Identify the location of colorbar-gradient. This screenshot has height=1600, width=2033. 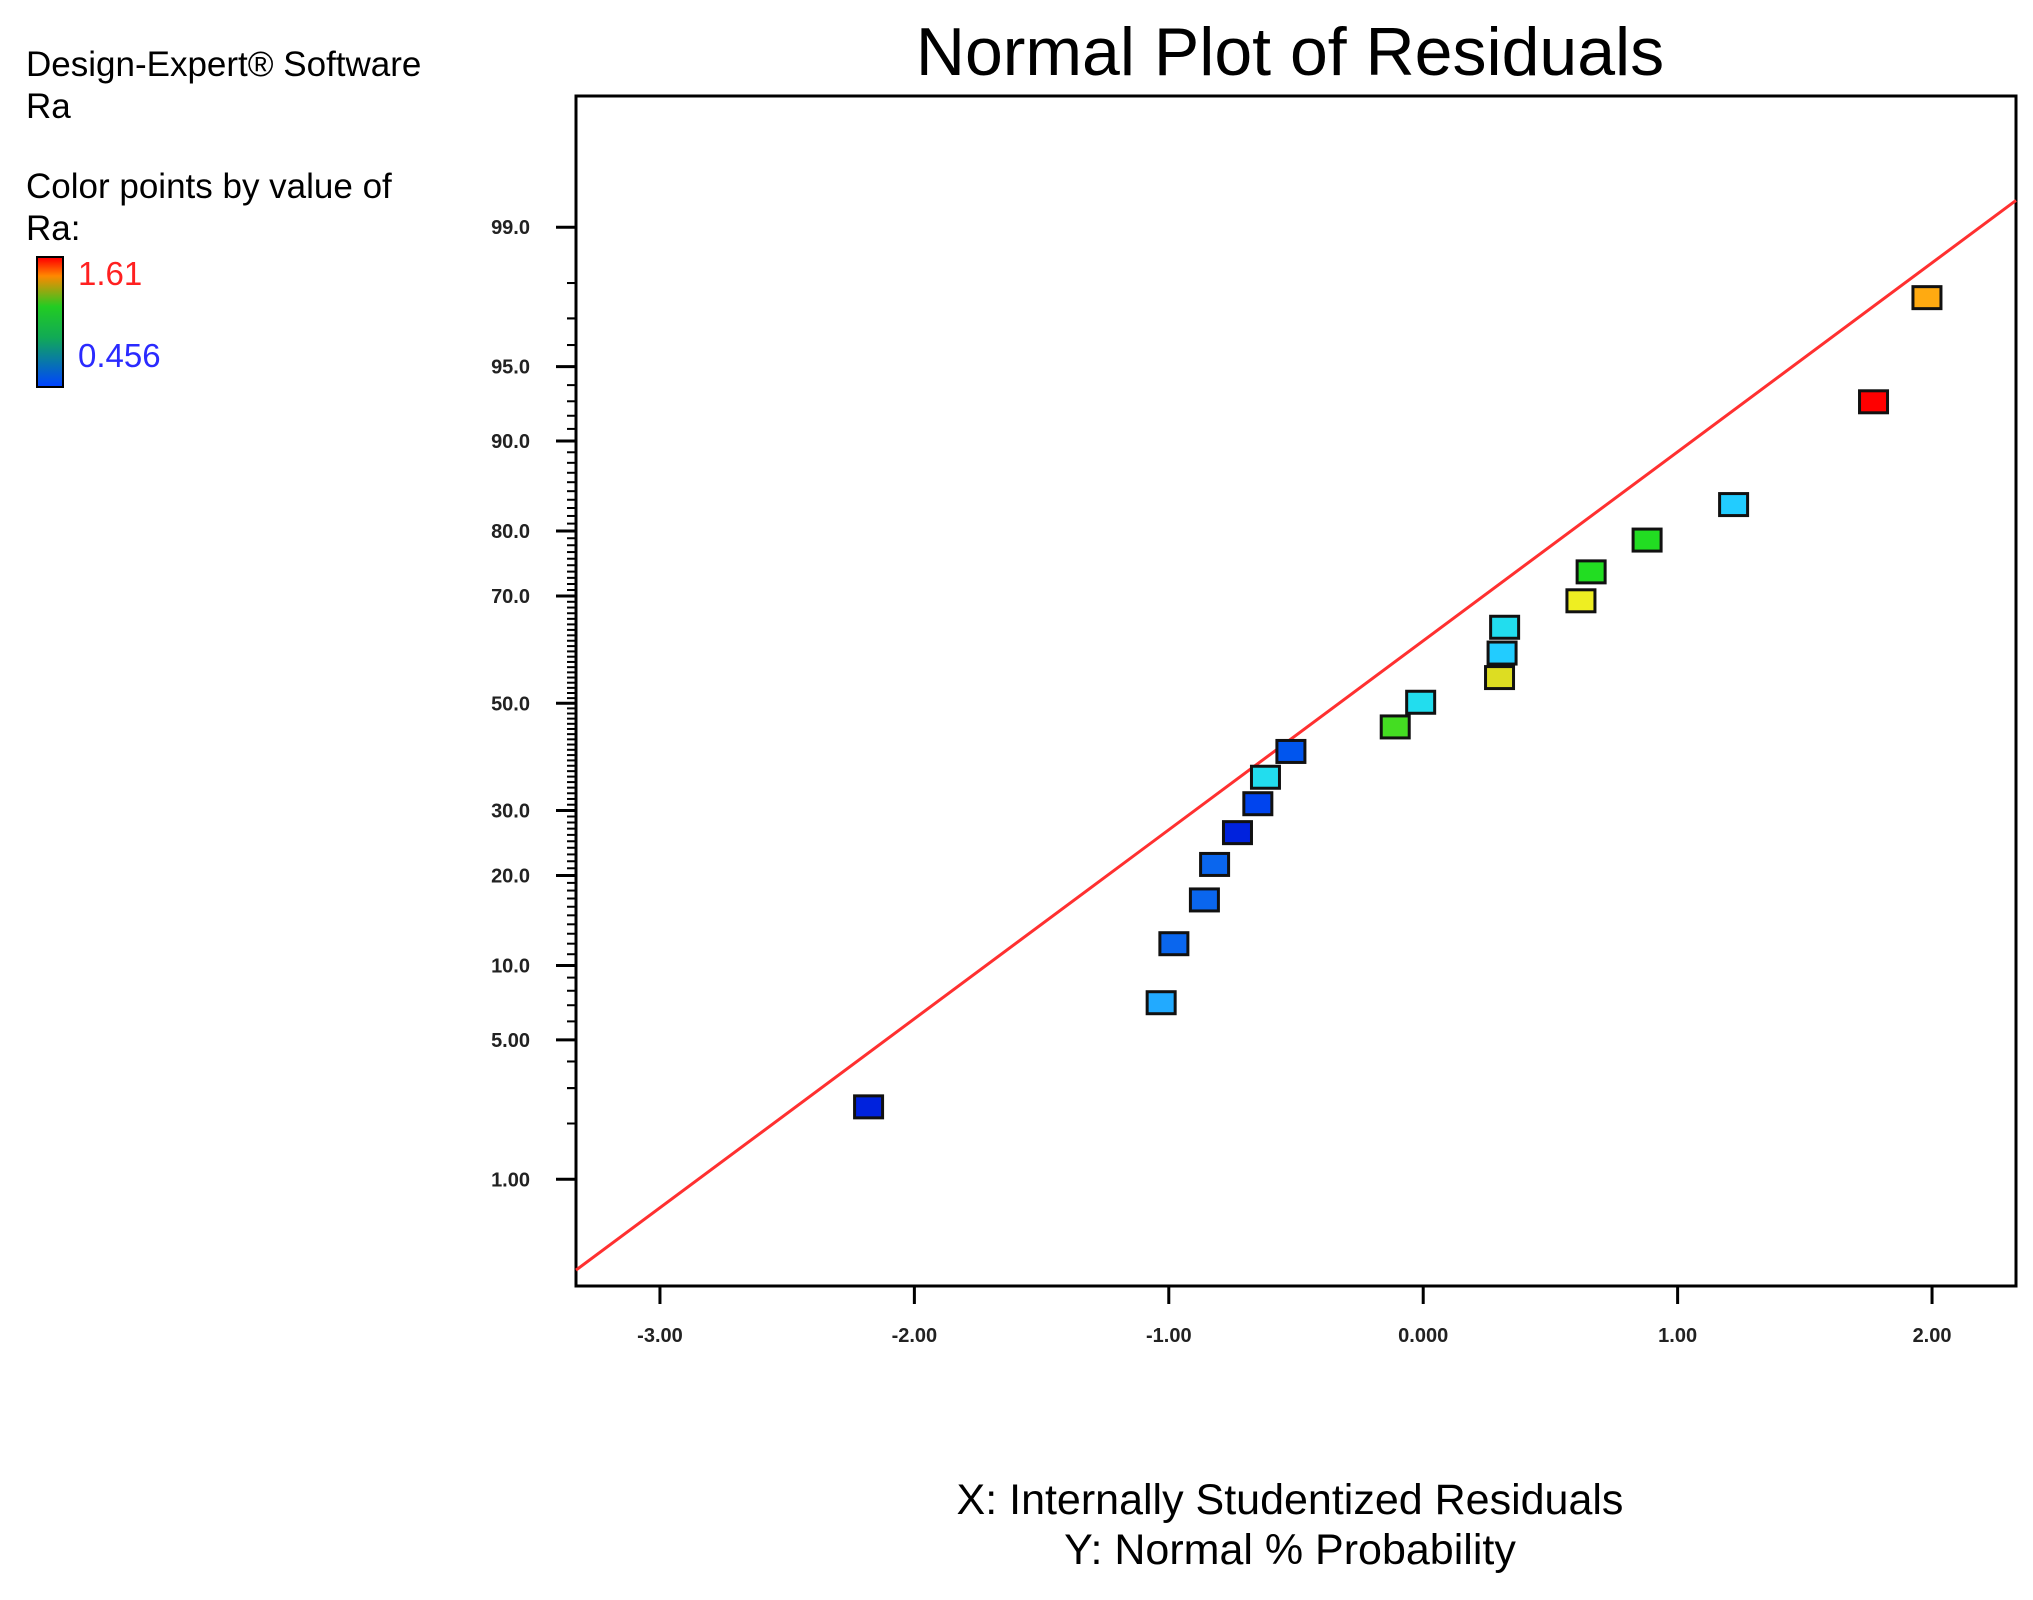
(50, 322).